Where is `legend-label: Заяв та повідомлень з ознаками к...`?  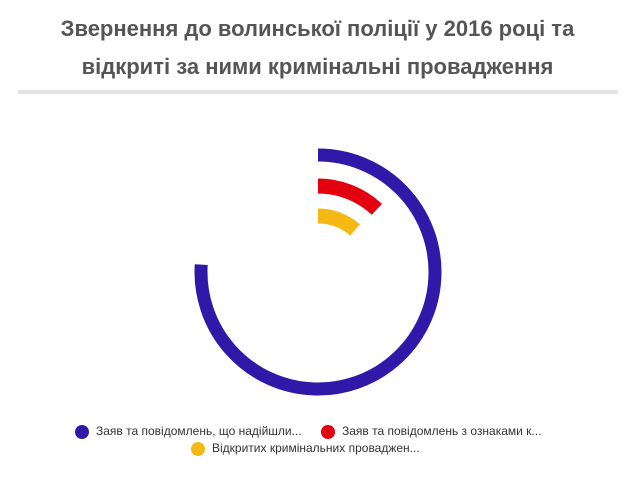
legend-label: Заяв та повідомлень з ознаками к... is located at coordinates (441, 431).